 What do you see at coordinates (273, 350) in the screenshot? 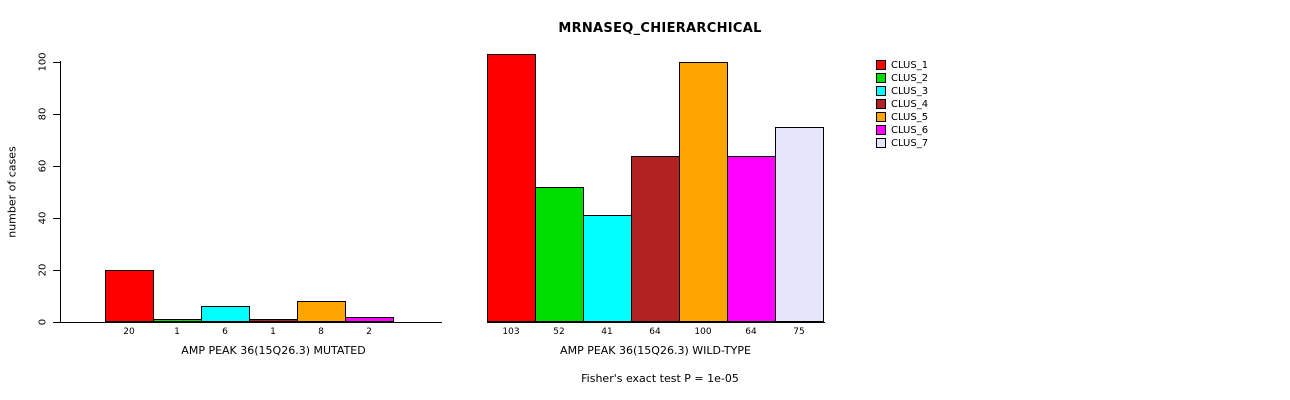
I see `category-label-mutated: AMP PEAK 36(15Q26.3) MUTATED` at bounding box center [273, 350].